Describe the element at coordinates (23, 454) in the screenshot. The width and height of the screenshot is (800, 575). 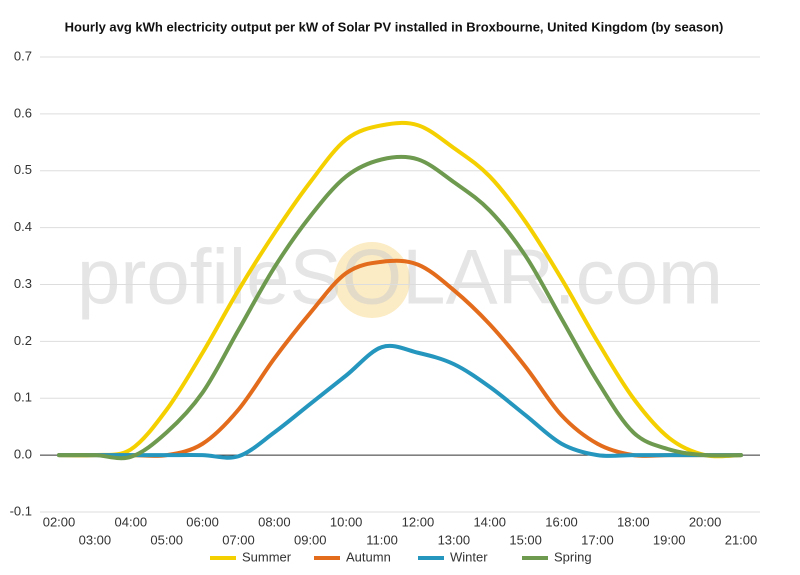
I see `y-tick-label: 0.0` at that location.